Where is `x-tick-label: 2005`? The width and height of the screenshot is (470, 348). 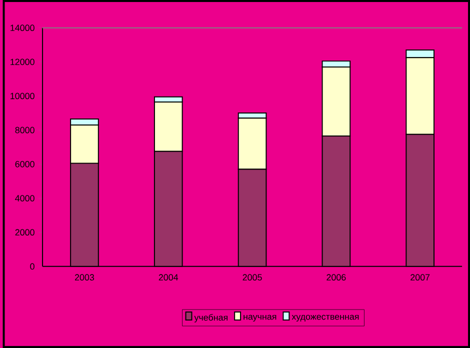 x-tick-label: 2005 is located at coordinates (252, 277).